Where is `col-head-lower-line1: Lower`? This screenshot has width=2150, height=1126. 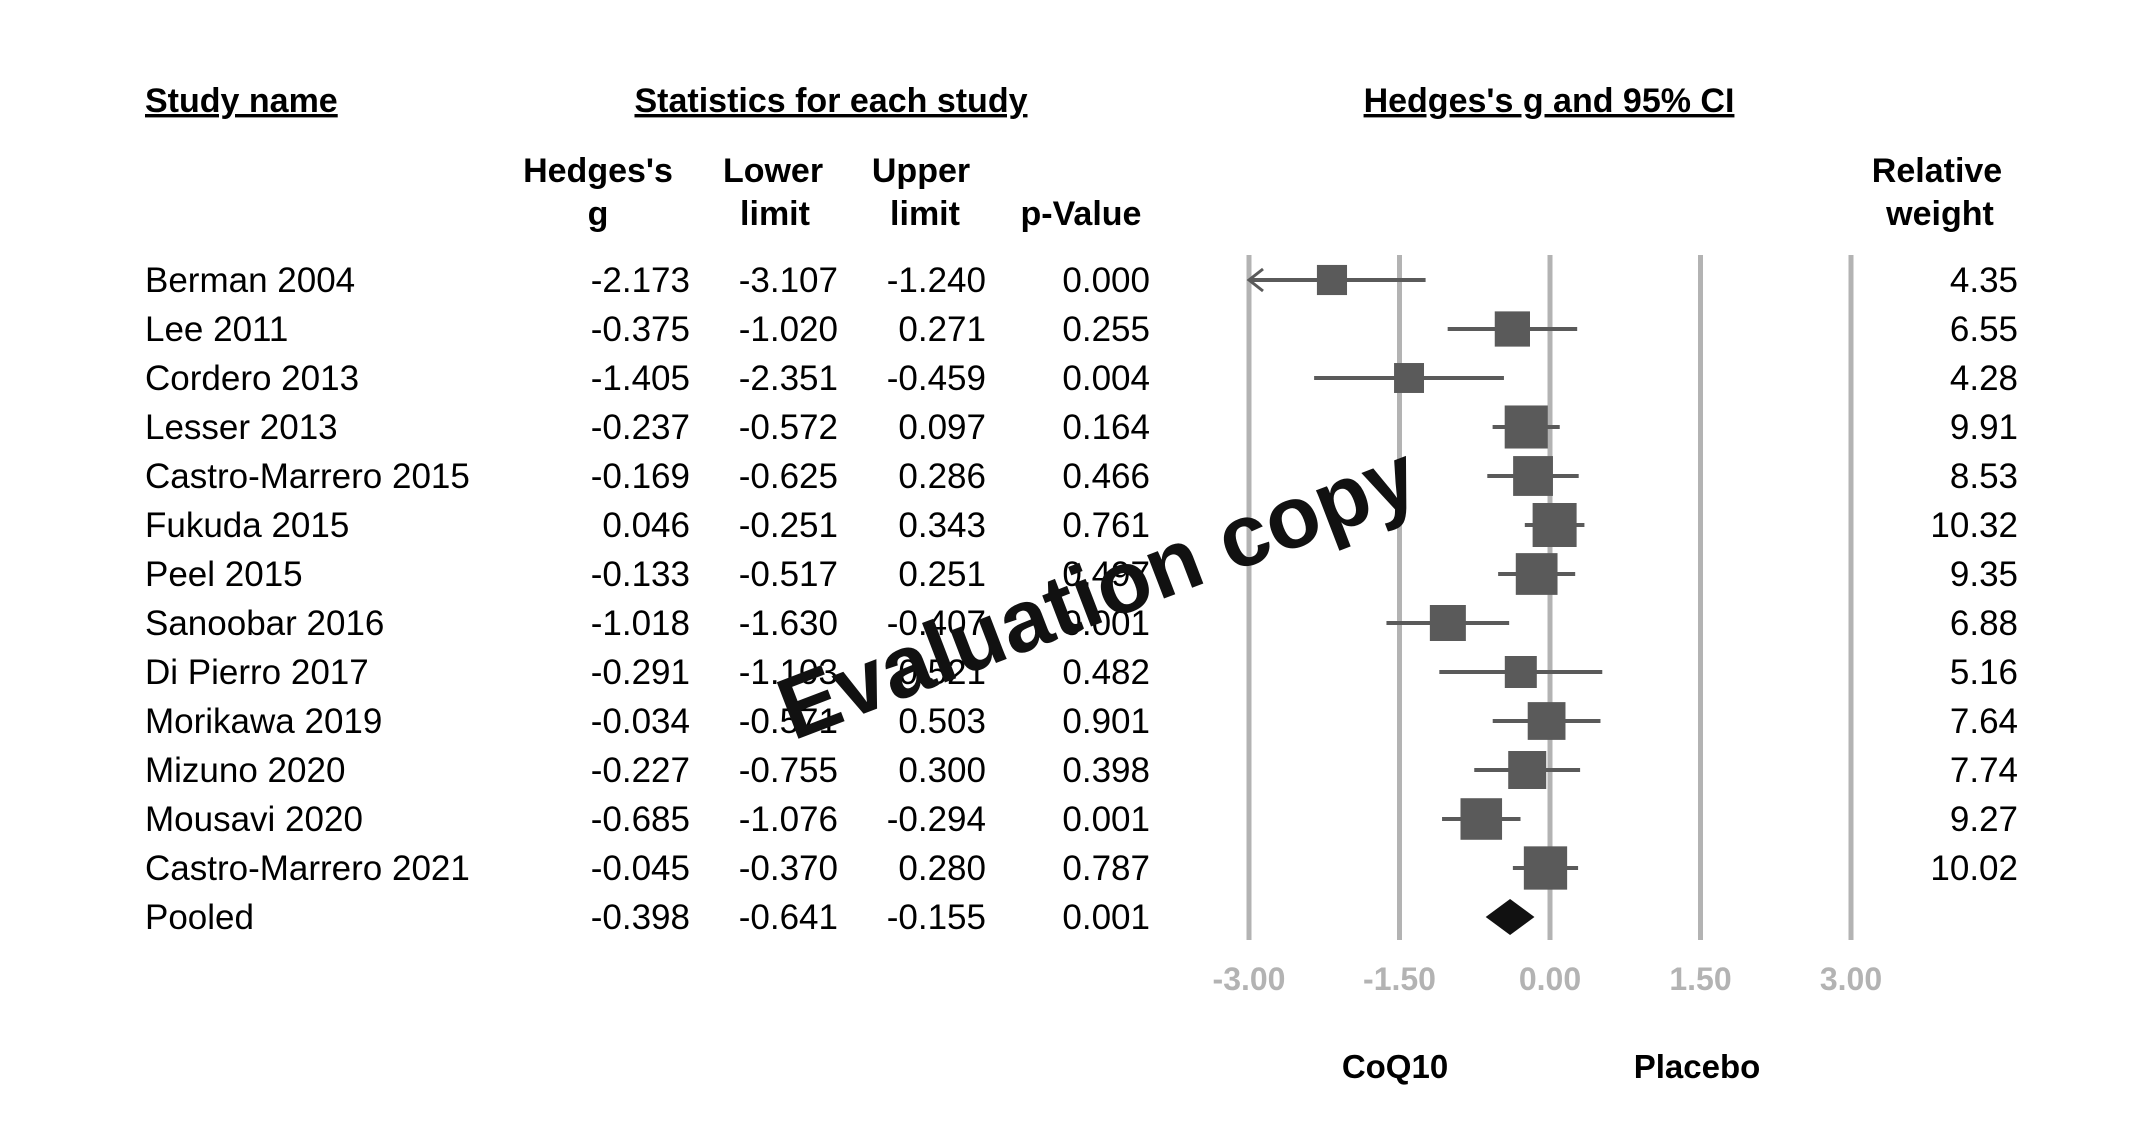
col-head-lower-line1: Lower is located at coordinates (773, 171).